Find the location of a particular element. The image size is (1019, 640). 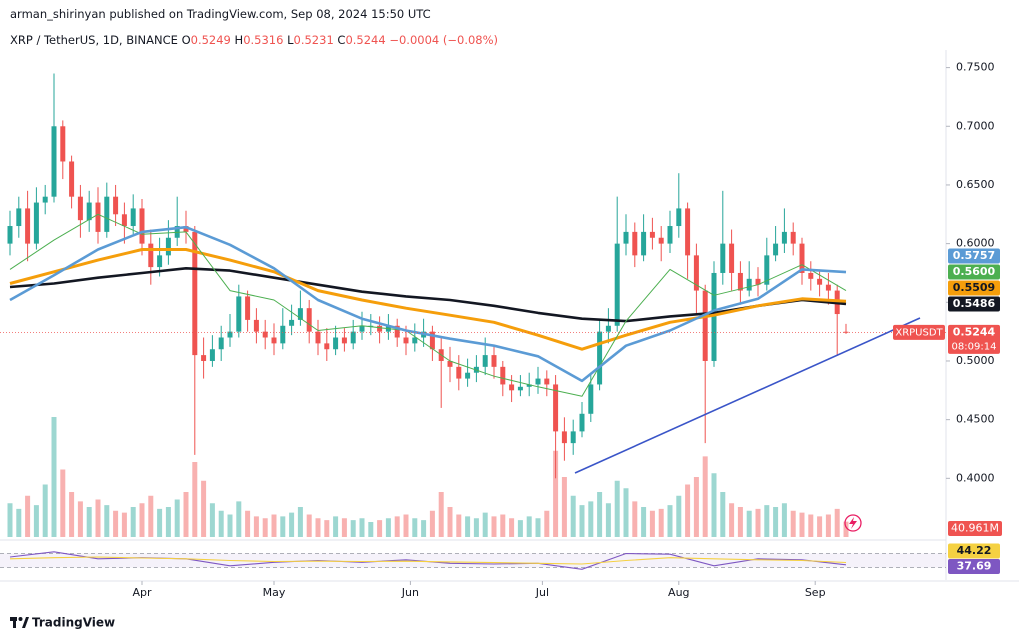

symbol-tag-label: XRPUSDT is located at coordinates (919, 332).